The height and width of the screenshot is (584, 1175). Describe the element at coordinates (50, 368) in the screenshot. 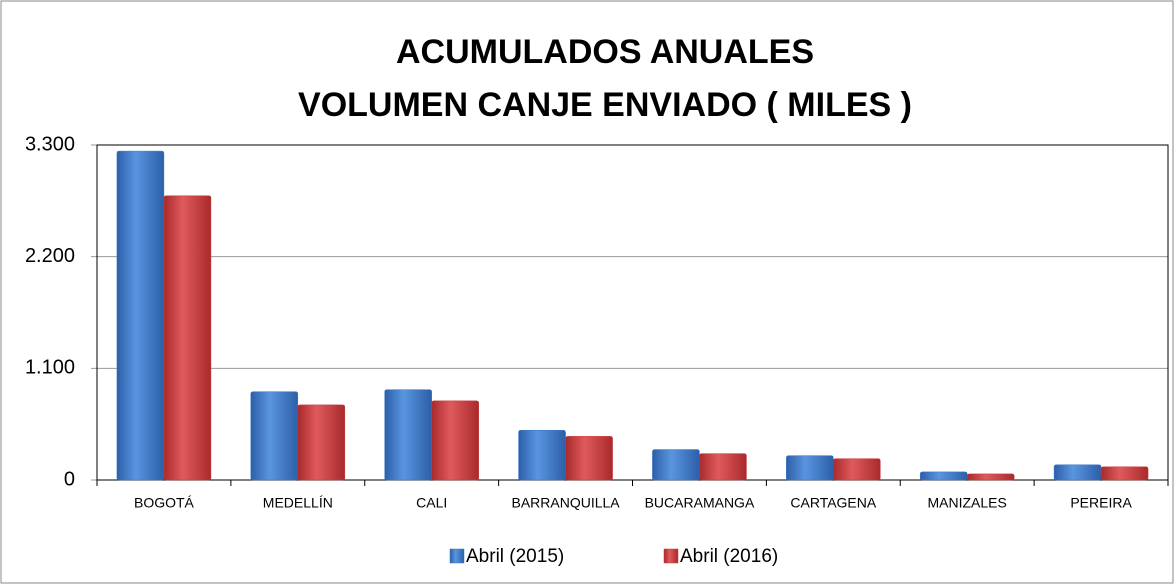

I see `y-tick-label: 1.100` at that location.